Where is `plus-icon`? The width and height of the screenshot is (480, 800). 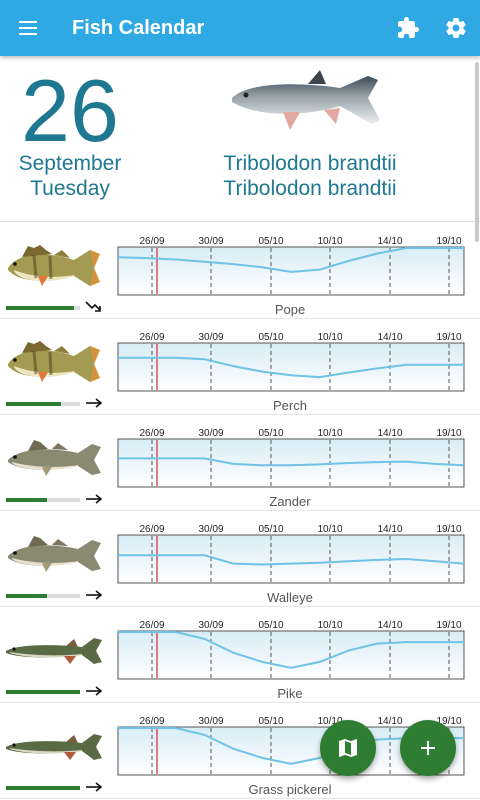 plus-icon is located at coordinates (428, 748).